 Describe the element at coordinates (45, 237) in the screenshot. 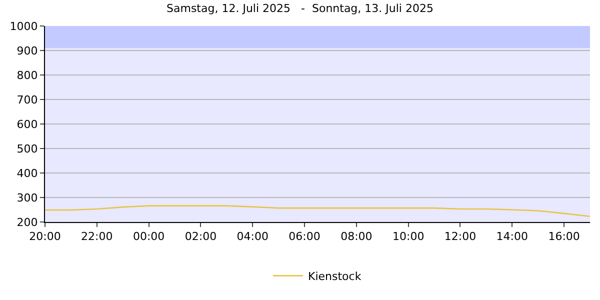

I see `x-tick-label: 20:00` at that location.